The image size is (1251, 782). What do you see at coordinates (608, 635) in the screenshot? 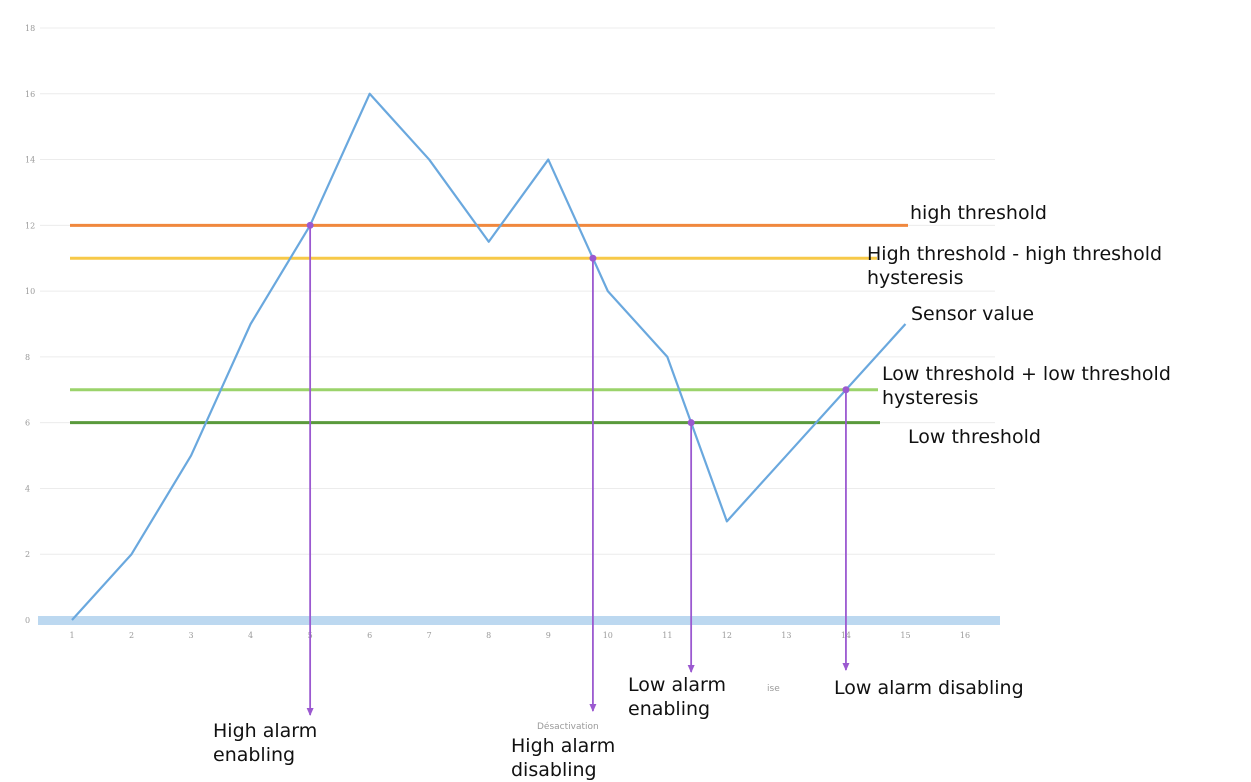
I see `x-tick-label: 10` at bounding box center [608, 635].